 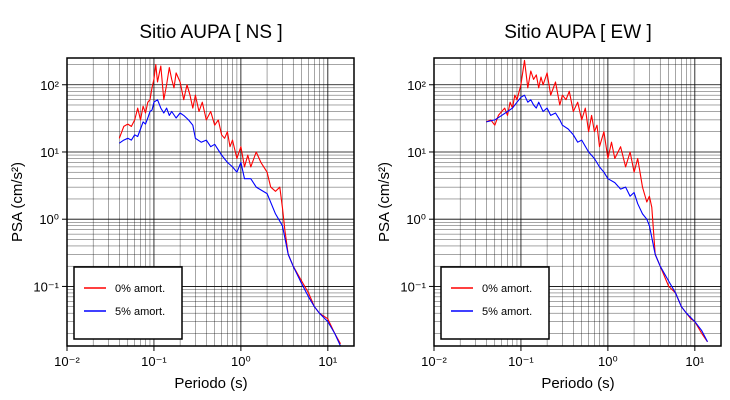 I want to click on chart-title: Sitio AUPA [ EW ], so click(x=577, y=32).